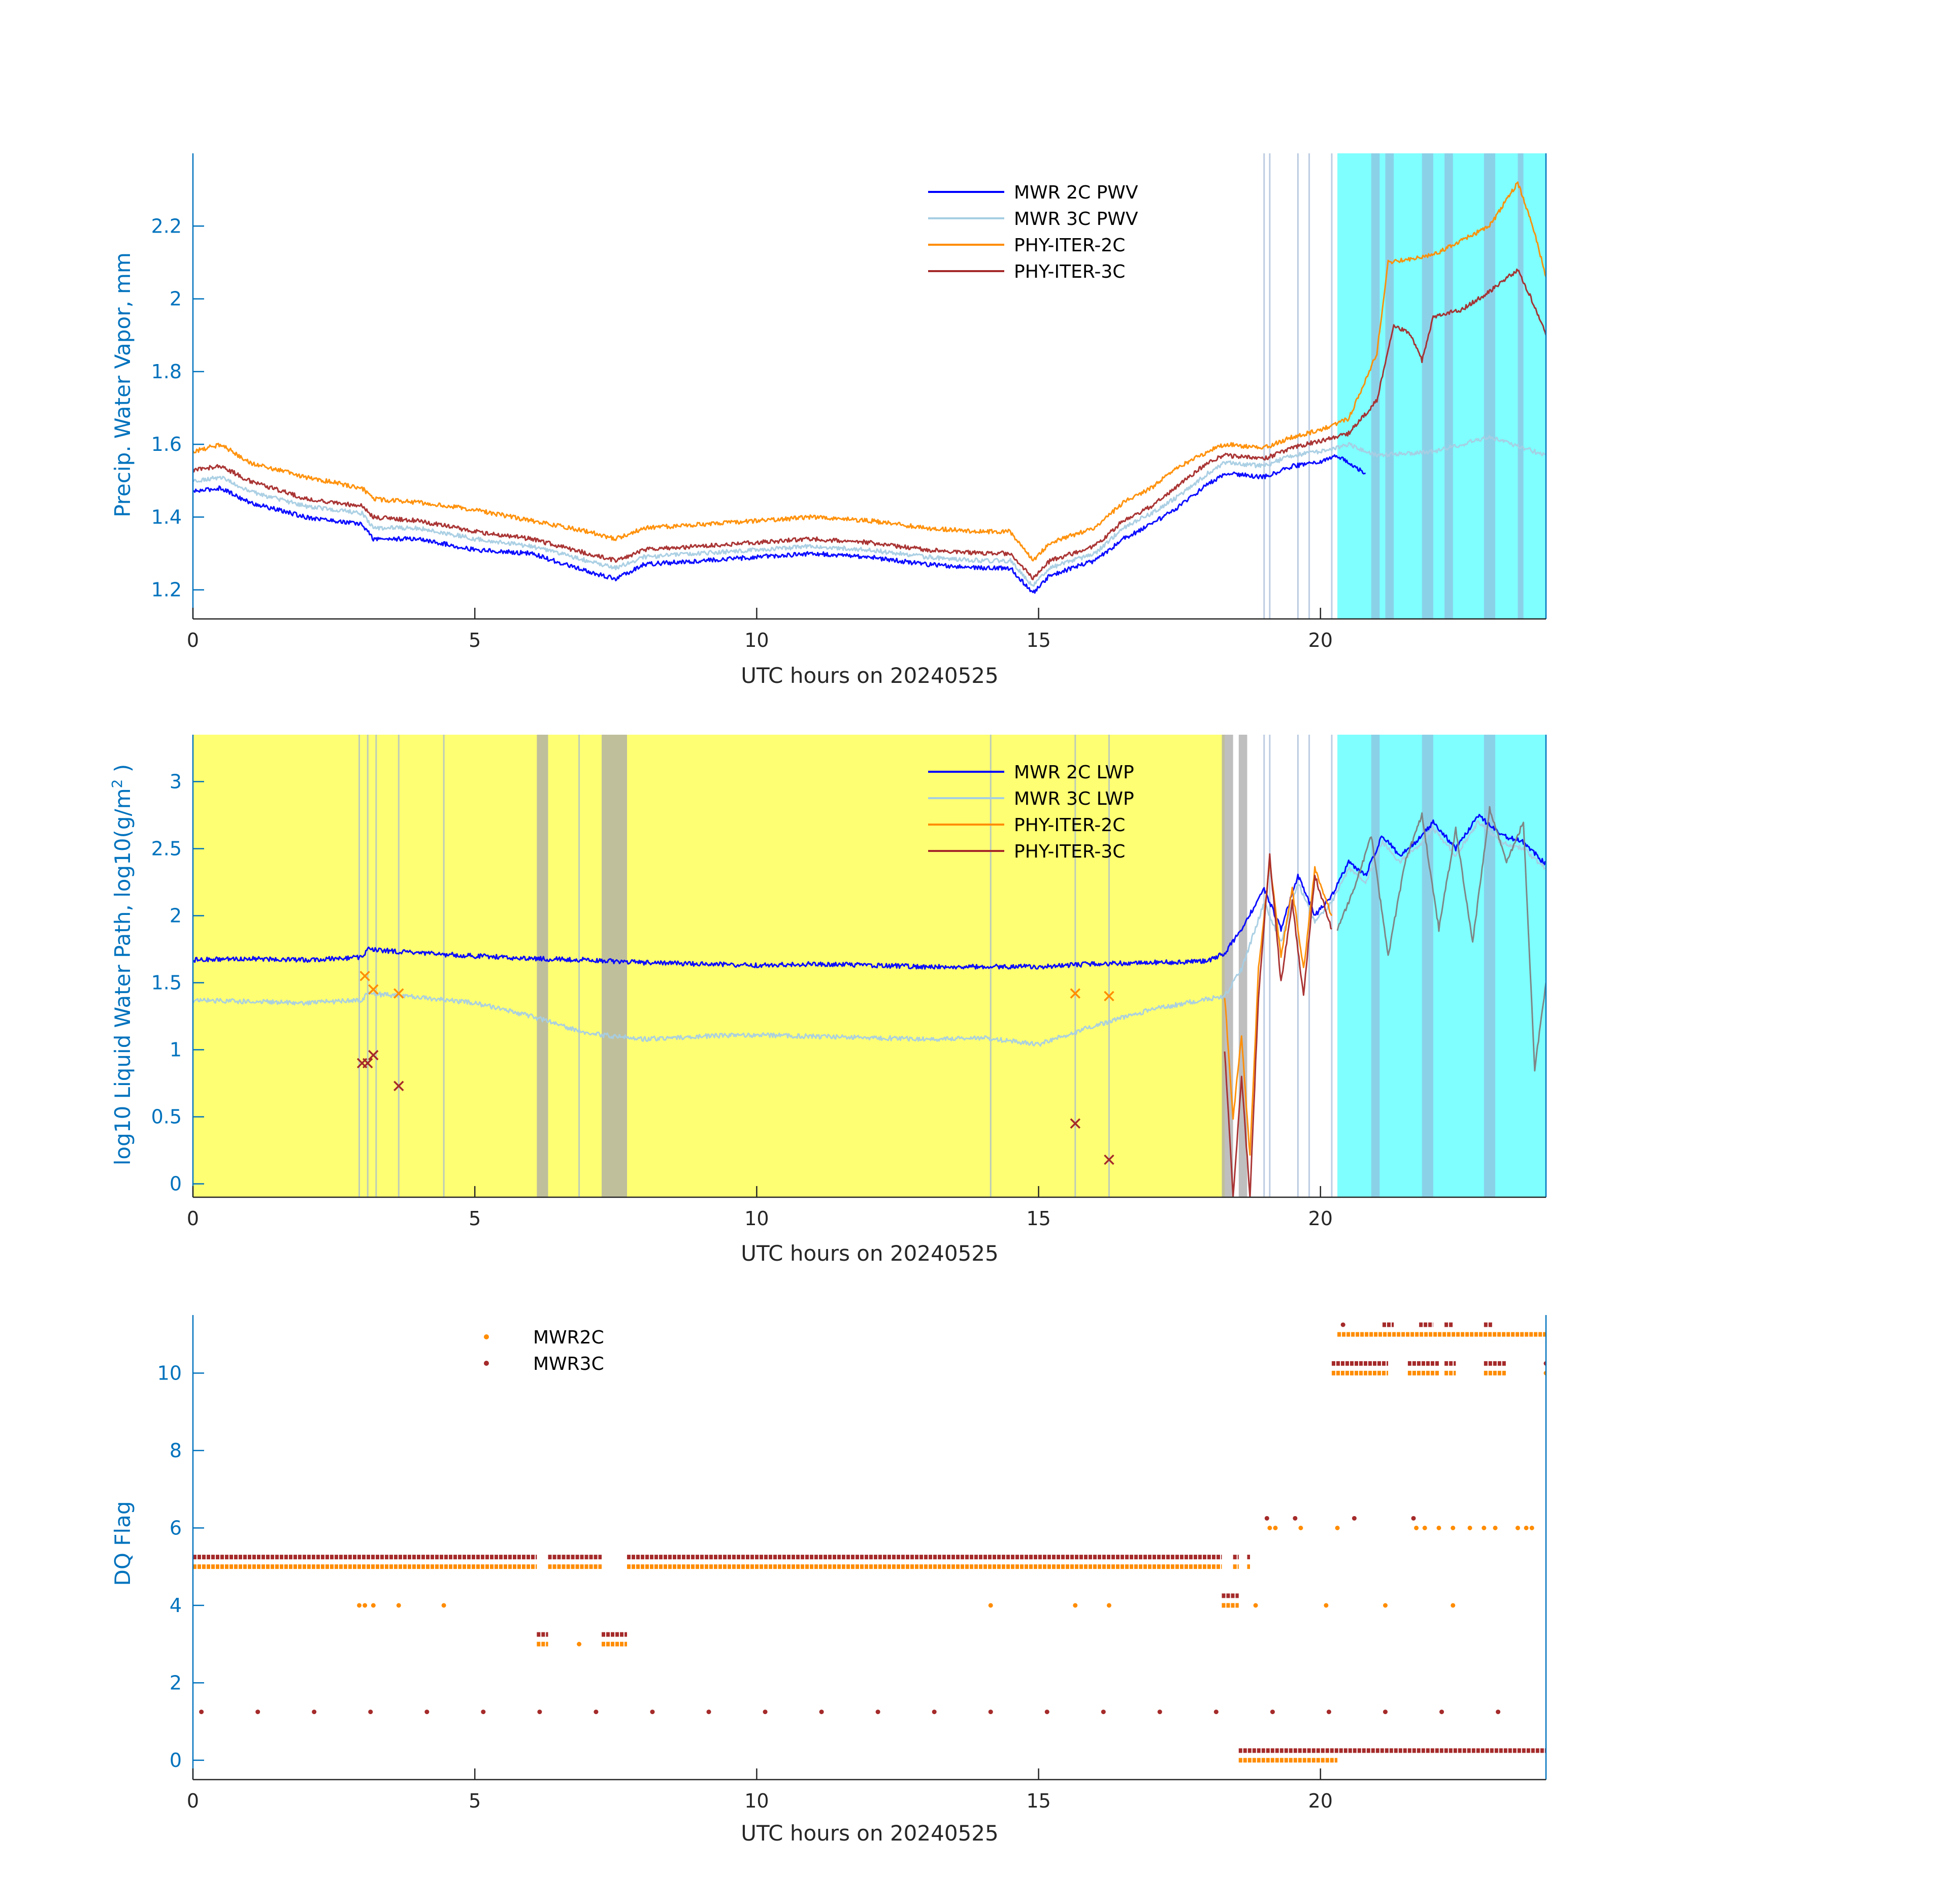  I want to click on lwp-x-tick-label-1: 5, so click(475, 1218).